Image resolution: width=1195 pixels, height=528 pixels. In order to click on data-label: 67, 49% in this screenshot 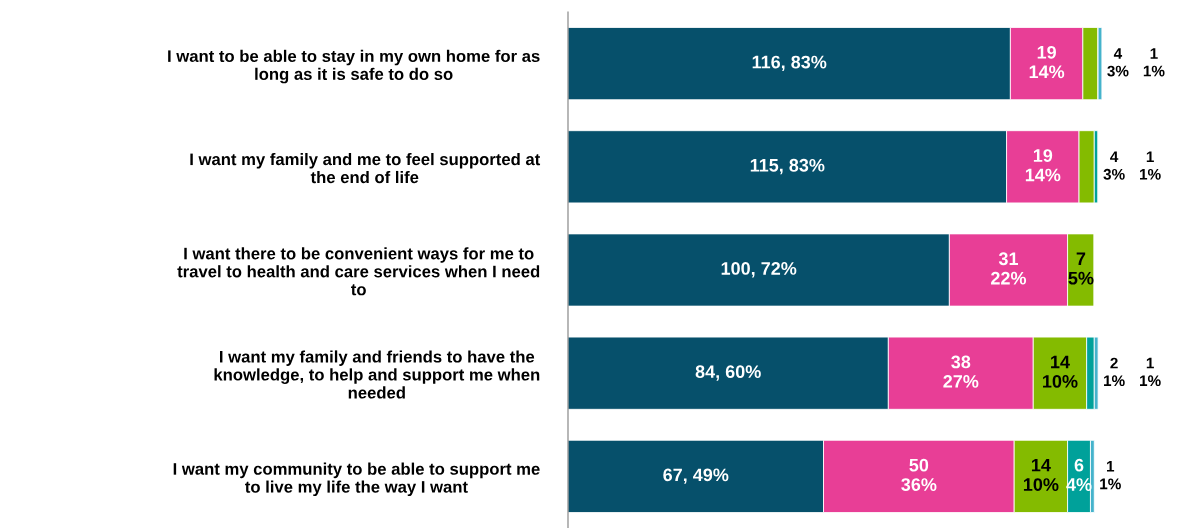, I will do `click(696, 476)`.